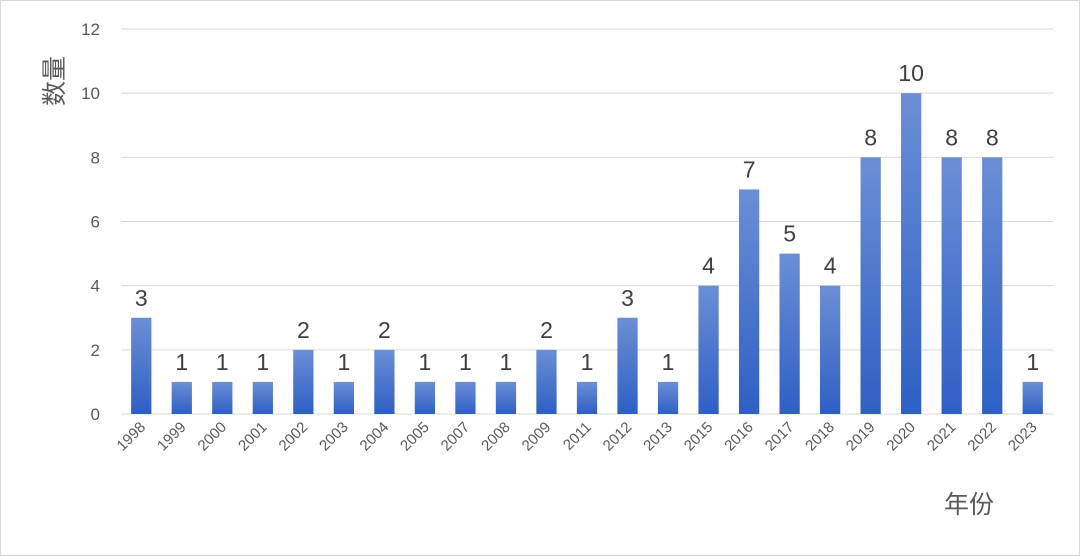 The height and width of the screenshot is (556, 1080). I want to click on x-tick-label: 2011, so click(577, 436).